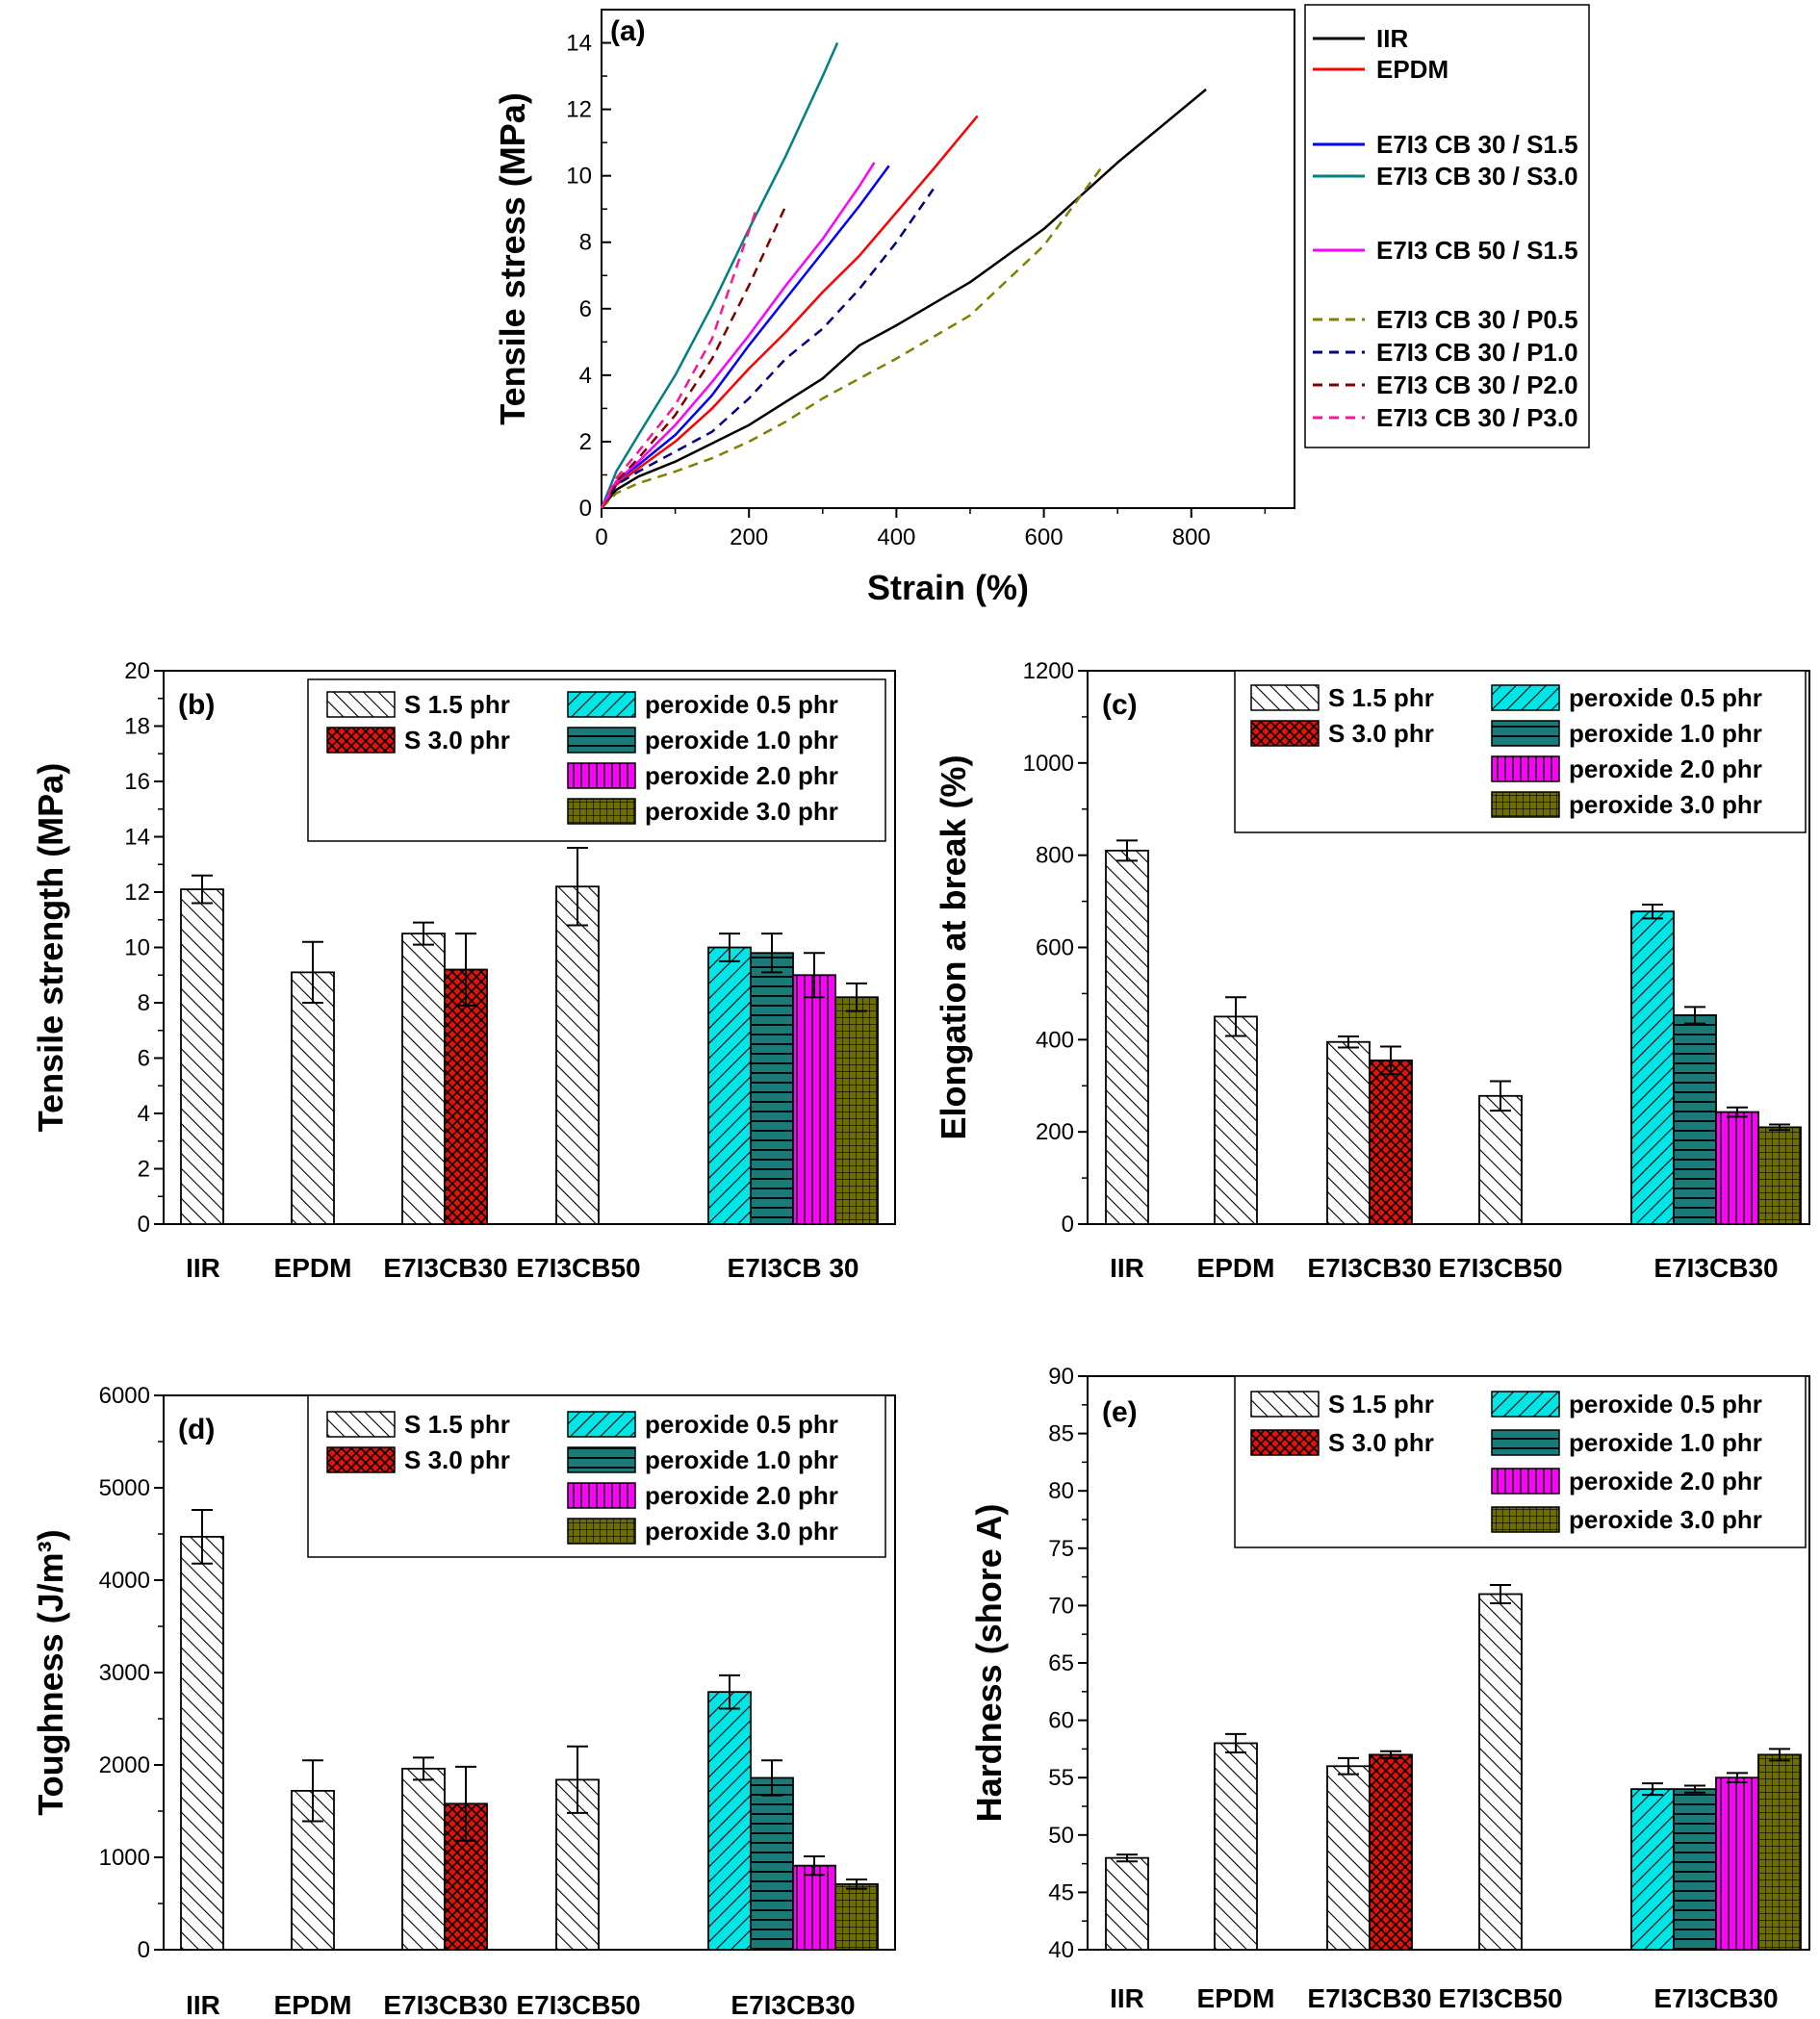  Describe the element at coordinates (1061, 1377) in the screenshot. I see `y-tick-label: 90` at that location.